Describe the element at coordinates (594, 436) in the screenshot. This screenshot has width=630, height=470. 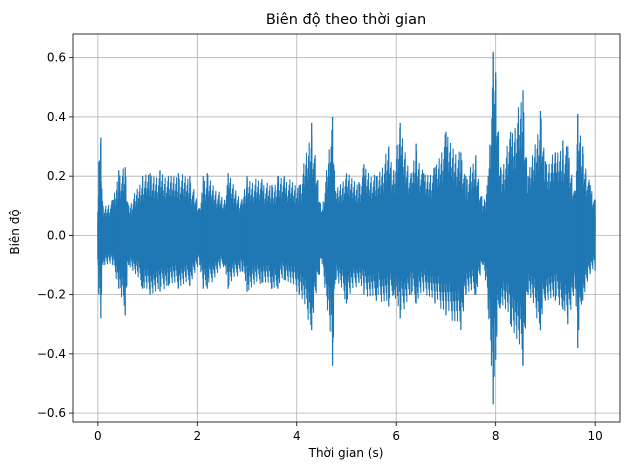
I see `x-tick-label: 10` at that location.